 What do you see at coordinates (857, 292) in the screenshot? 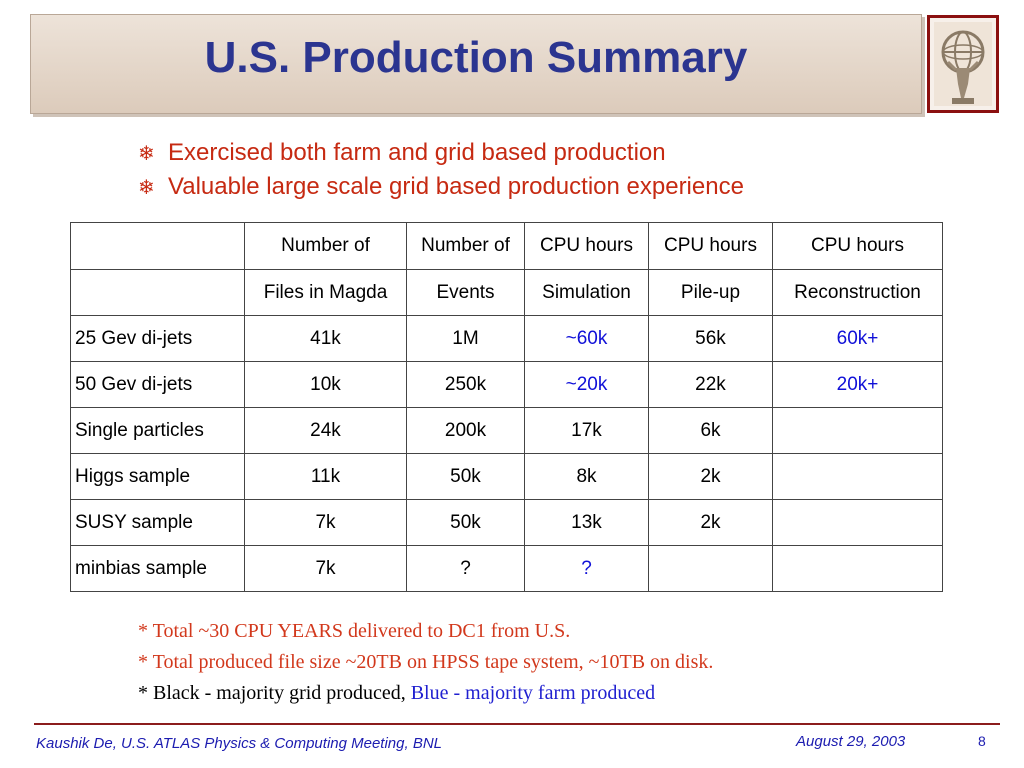
I see `table-header-cell: Reconstruction` at bounding box center [857, 292].